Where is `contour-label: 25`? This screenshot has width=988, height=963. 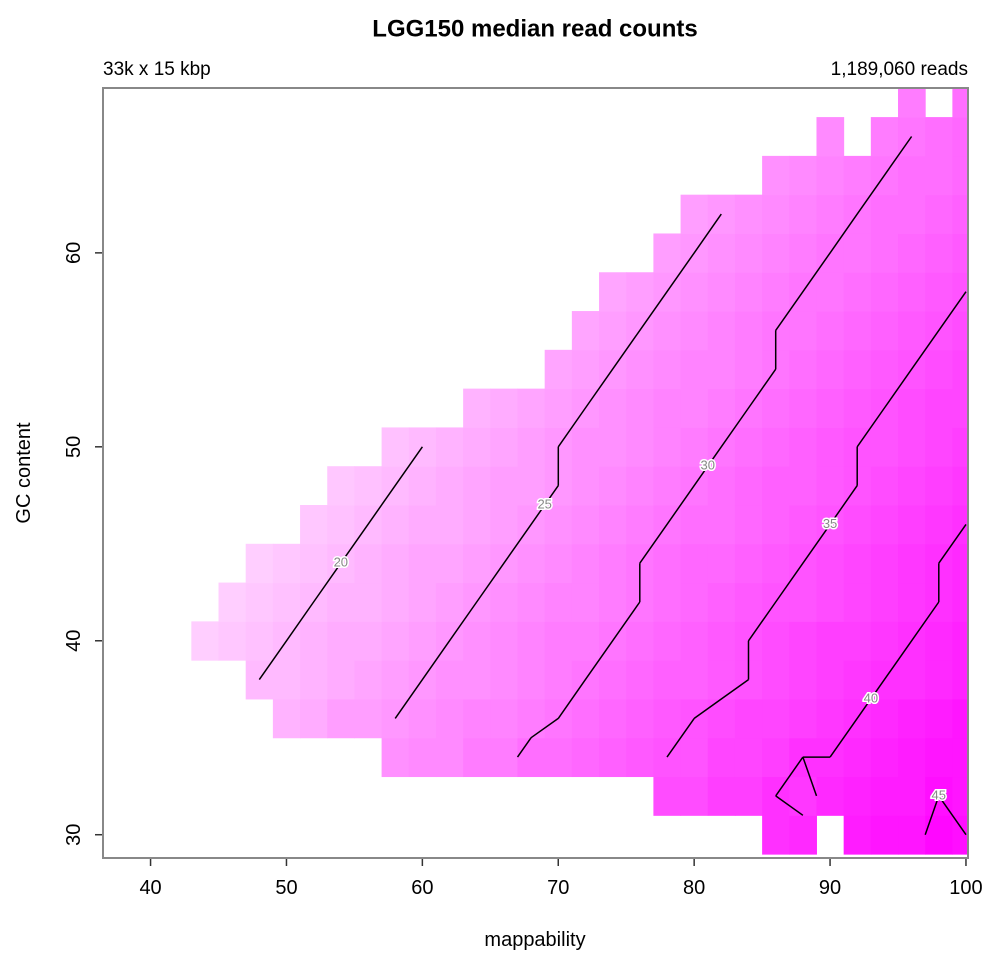 contour-label: 25 is located at coordinates (544, 503).